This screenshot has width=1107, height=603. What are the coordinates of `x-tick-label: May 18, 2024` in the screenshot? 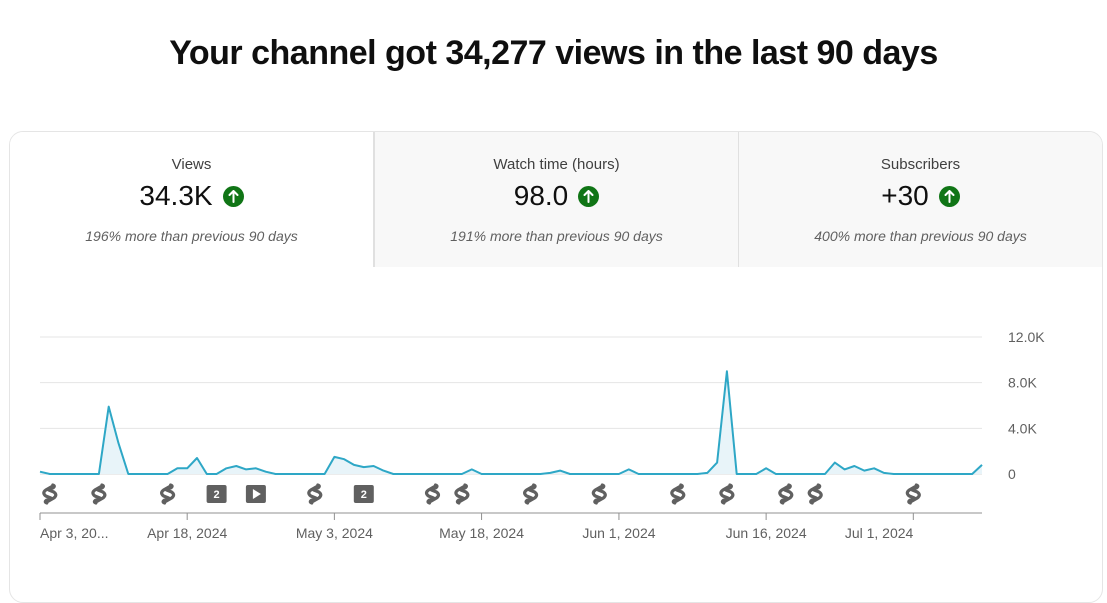 It's located at (481, 533).